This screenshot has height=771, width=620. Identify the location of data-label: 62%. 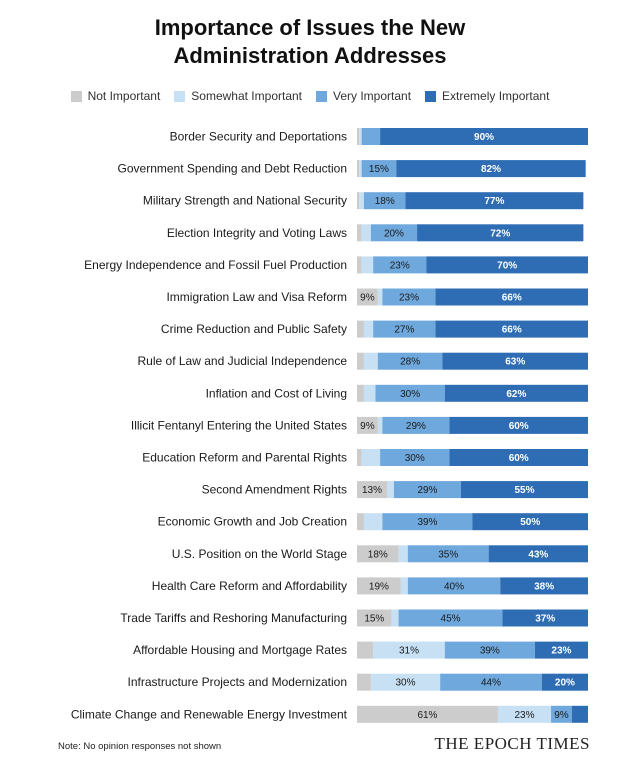
(516, 394).